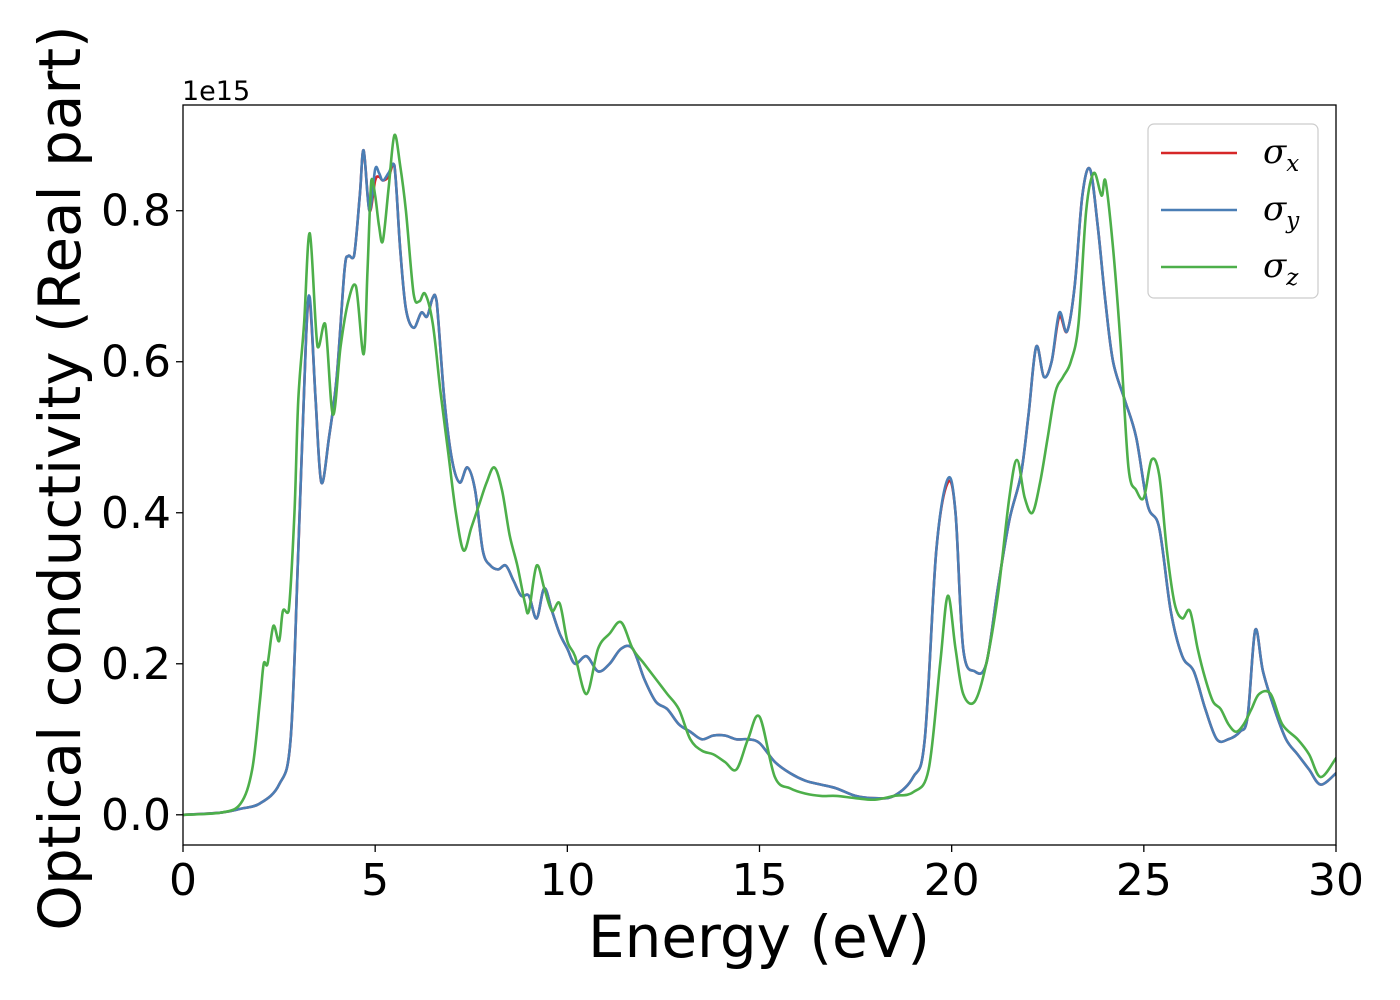 The height and width of the screenshot is (1000, 1400). What do you see at coordinates (136, 211) in the screenshot?
I see `y-tick-label: 0.8` at bounding box center [136, 211].